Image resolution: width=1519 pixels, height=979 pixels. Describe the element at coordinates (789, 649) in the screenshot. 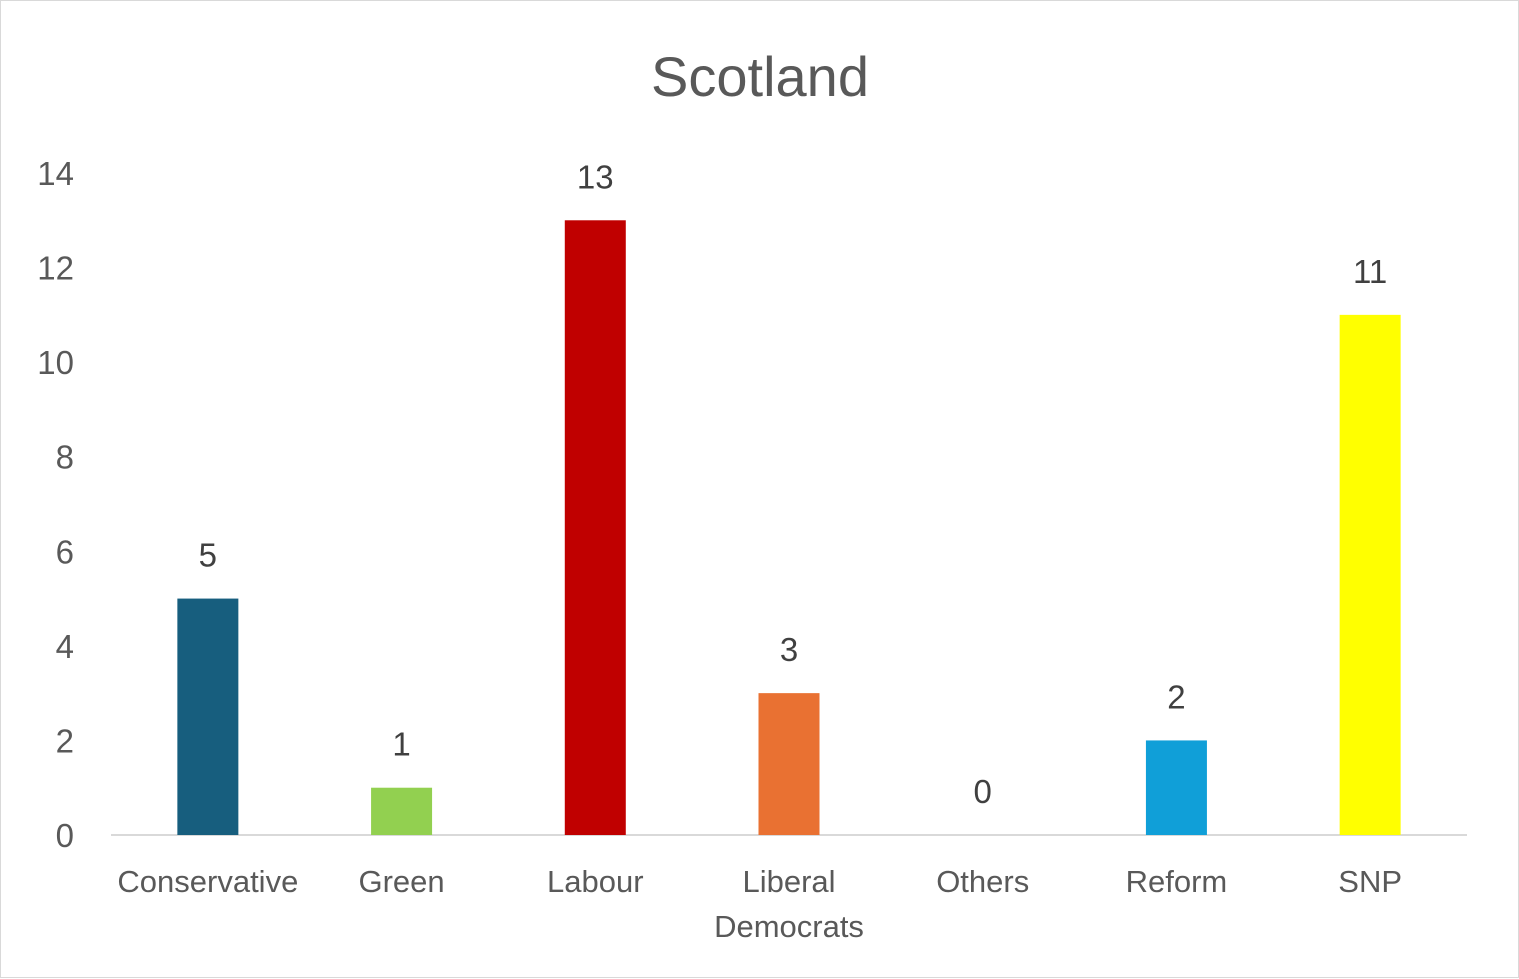

I see `data-label: 3` at that location.